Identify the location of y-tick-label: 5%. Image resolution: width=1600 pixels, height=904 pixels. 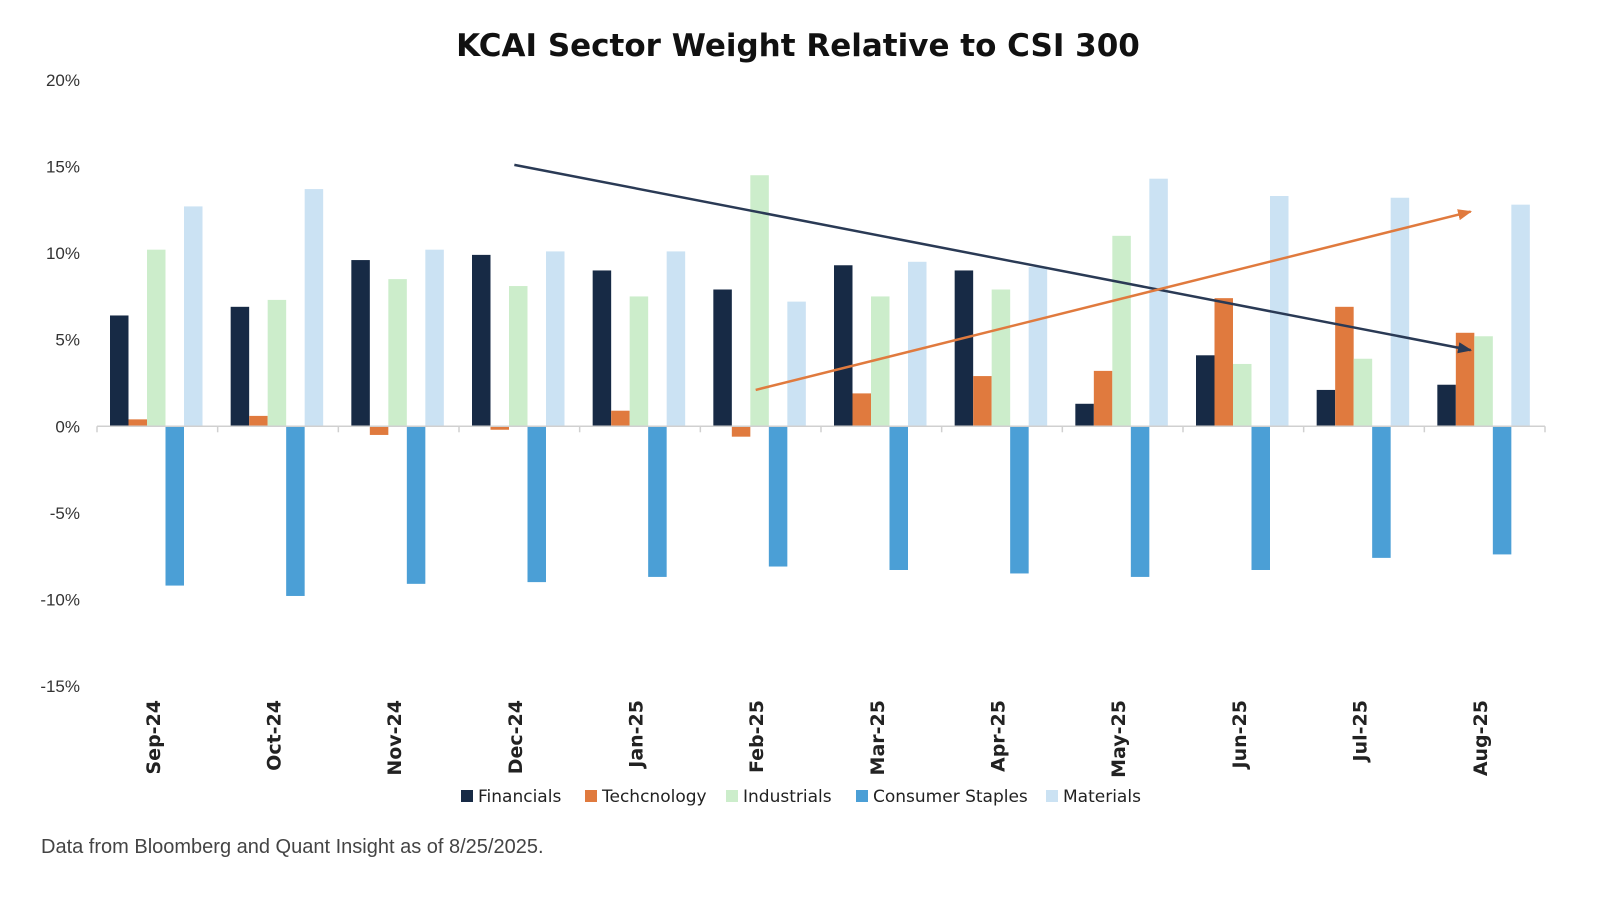
(67, 340).